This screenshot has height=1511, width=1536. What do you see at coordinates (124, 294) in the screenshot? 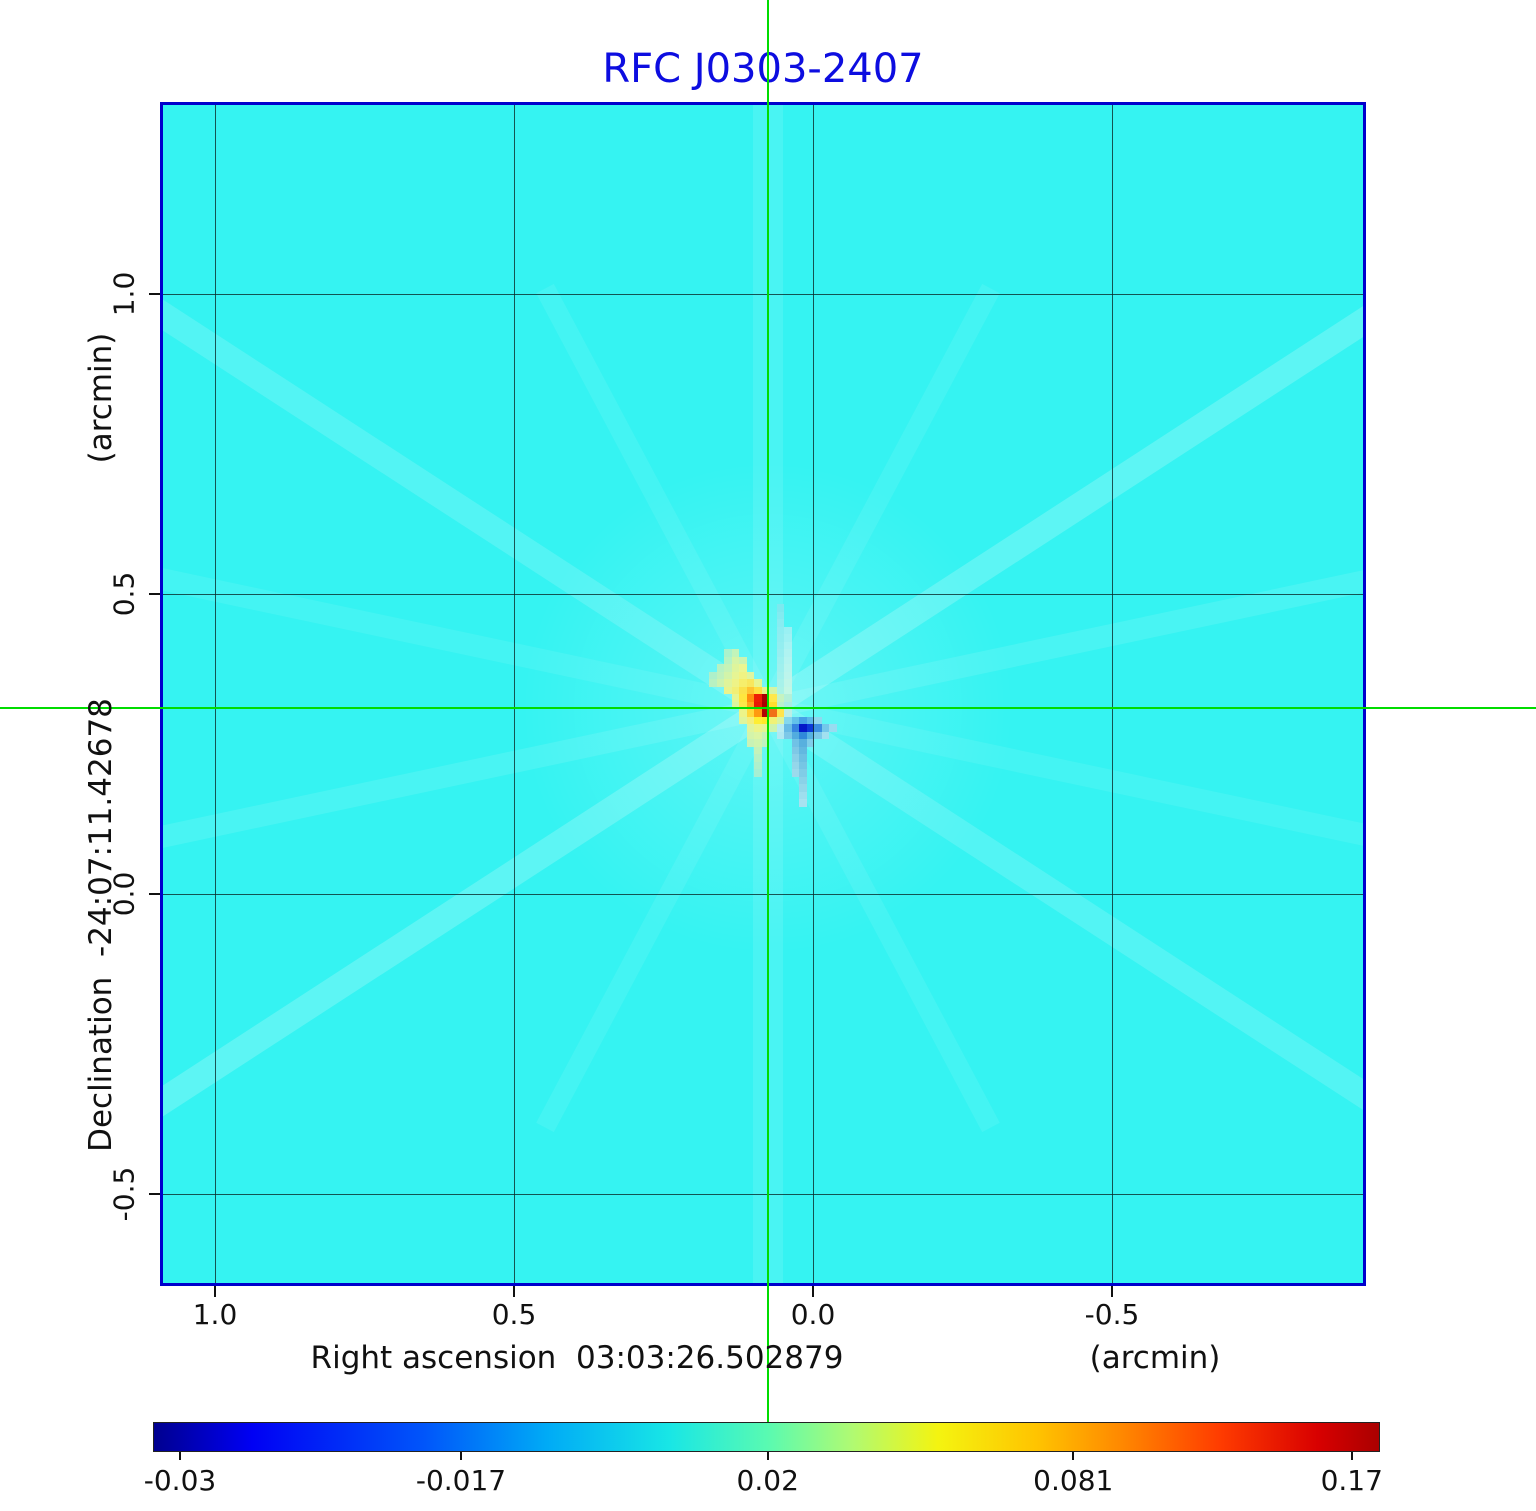
I see `y-axis-tick-label: 1.0` at bounding box center [124, 294].